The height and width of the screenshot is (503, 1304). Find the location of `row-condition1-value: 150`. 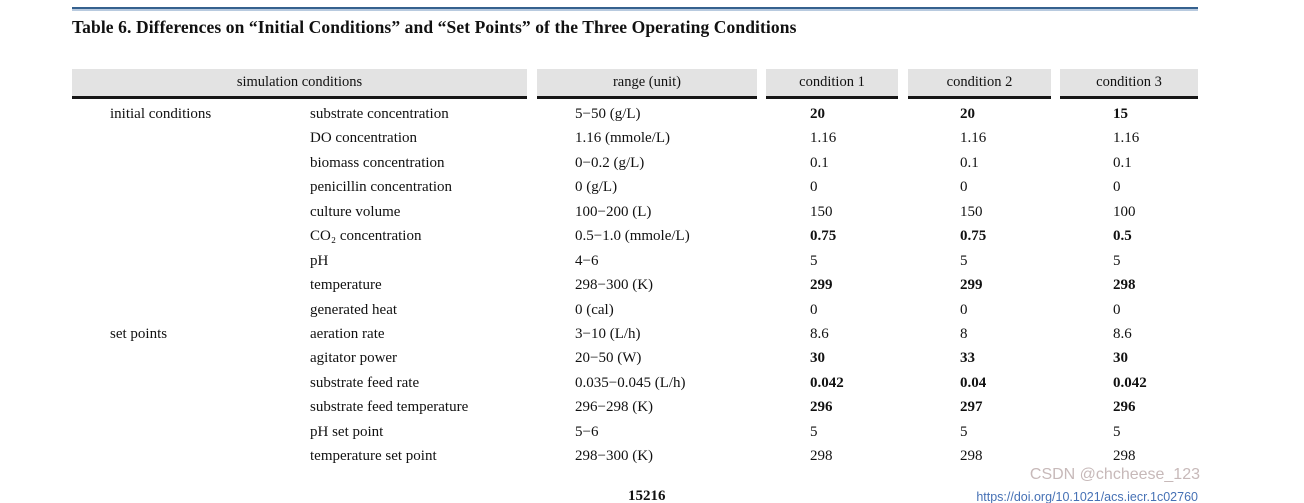

row-condition1-value: 150 is located at coordinates (821, 211).